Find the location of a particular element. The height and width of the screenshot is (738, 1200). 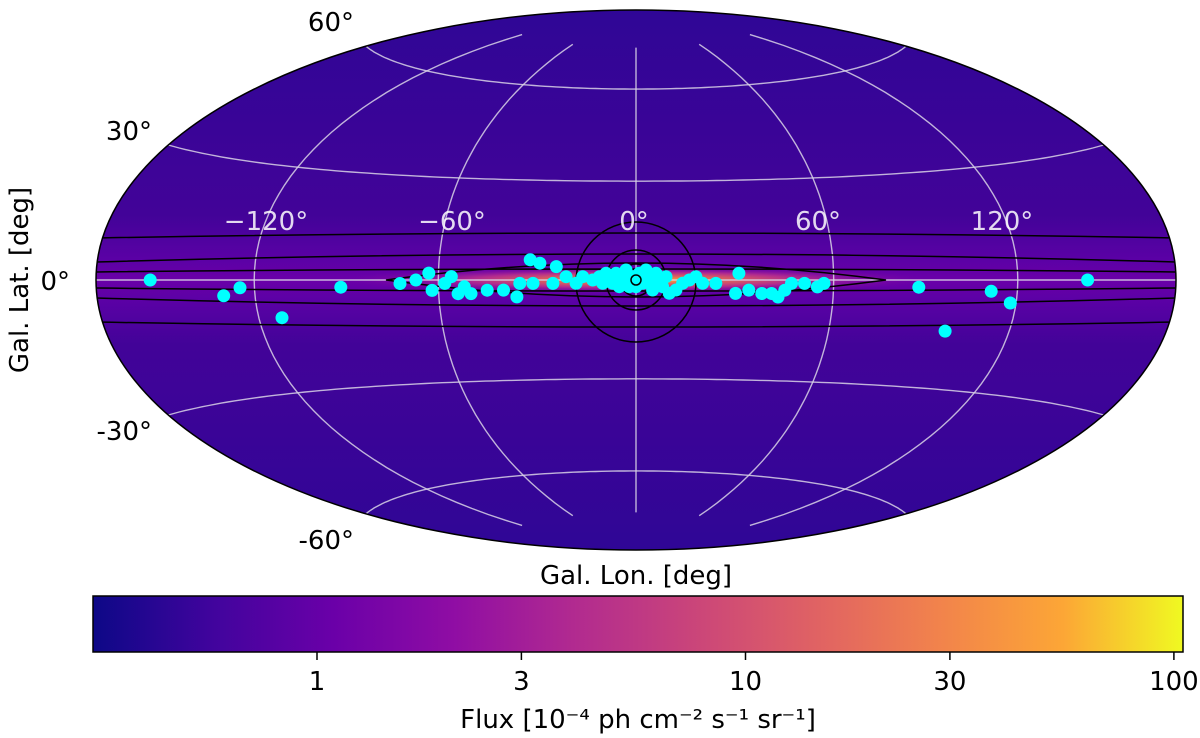

lat-tick-label: -60° is located at coordinates (326, 541).